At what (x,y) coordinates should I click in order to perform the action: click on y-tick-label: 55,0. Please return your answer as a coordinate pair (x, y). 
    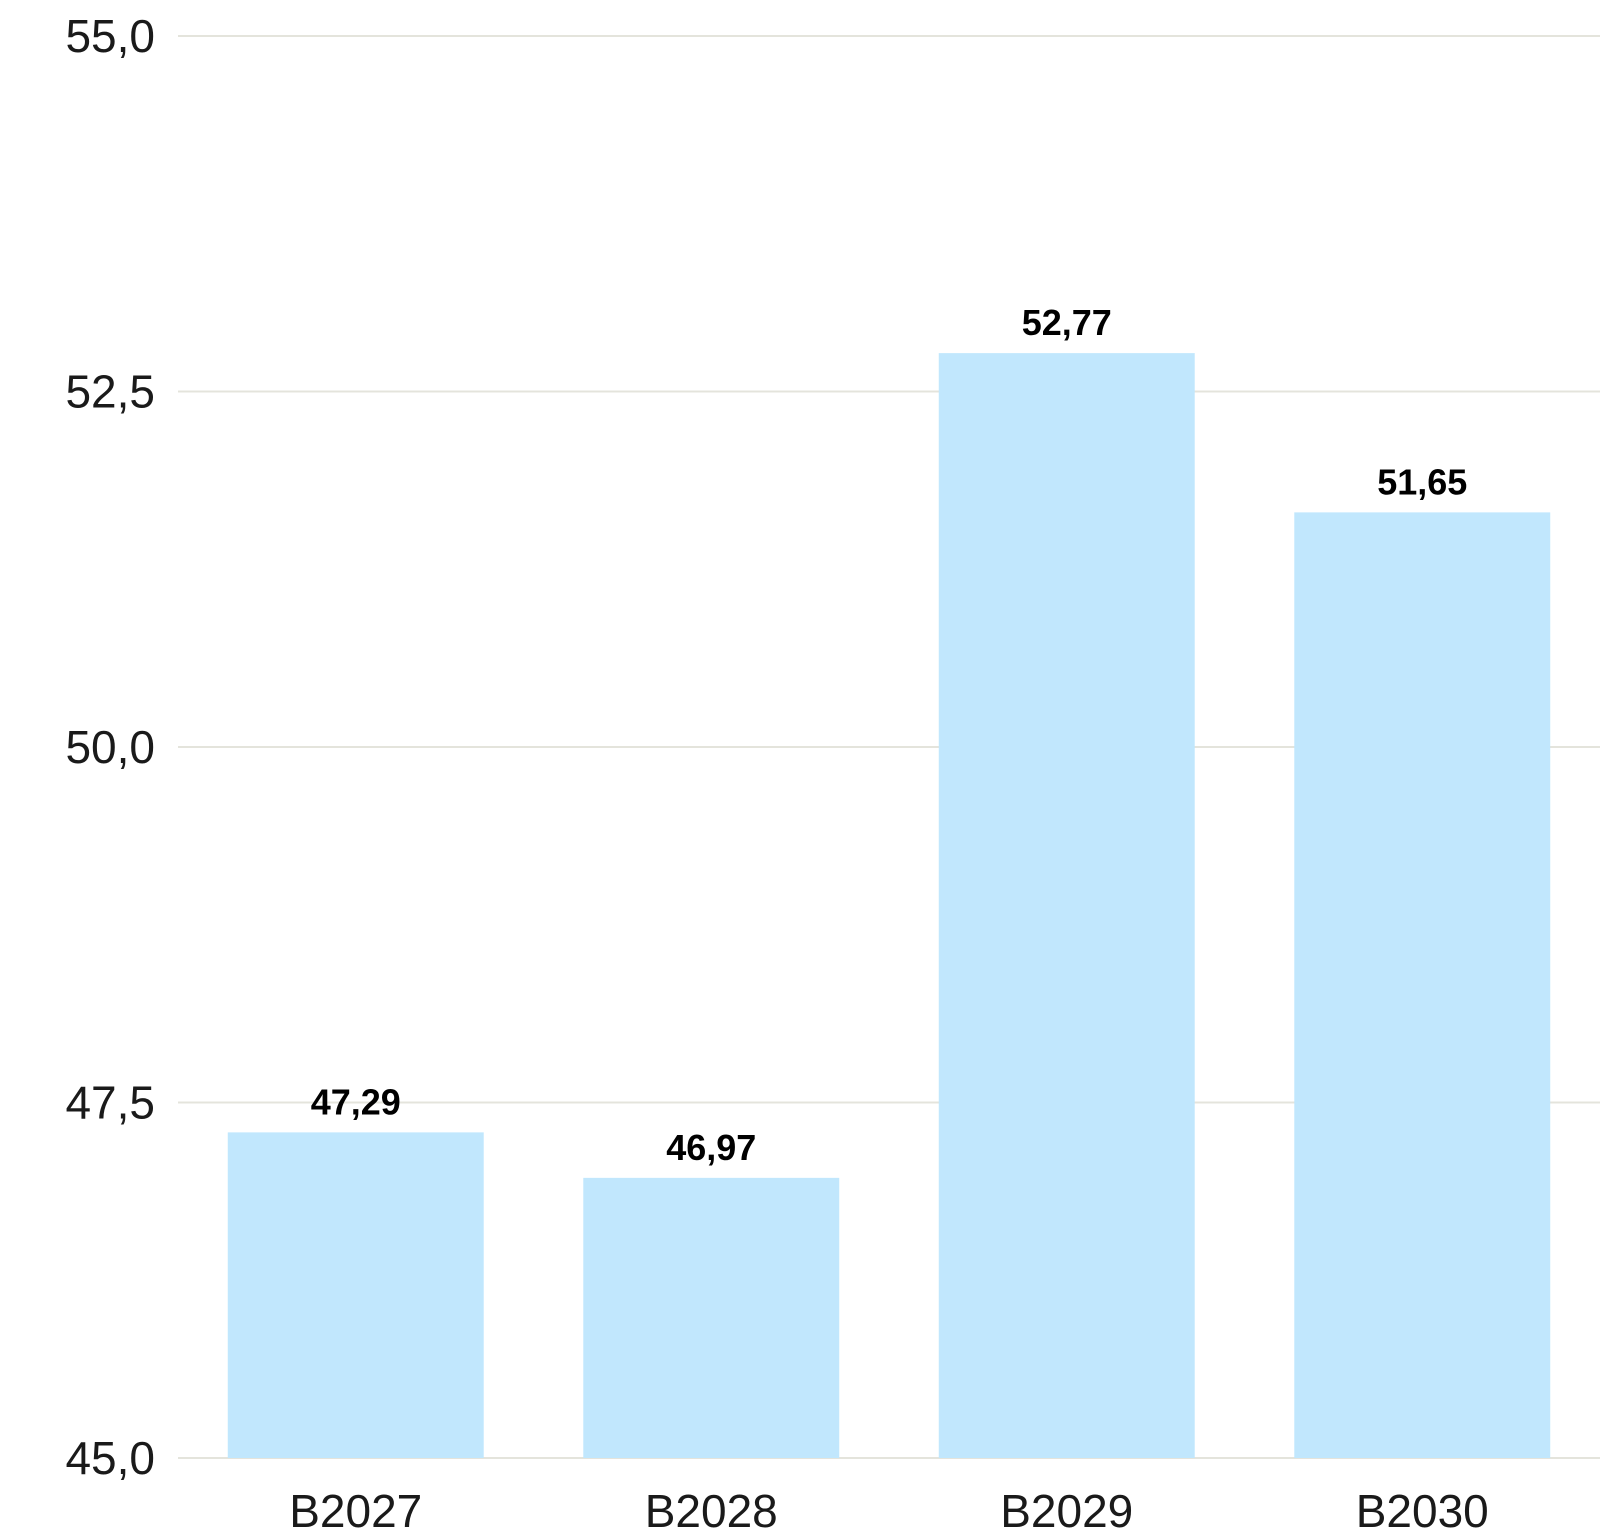
    Looking at the image, I should click on (110, 36).